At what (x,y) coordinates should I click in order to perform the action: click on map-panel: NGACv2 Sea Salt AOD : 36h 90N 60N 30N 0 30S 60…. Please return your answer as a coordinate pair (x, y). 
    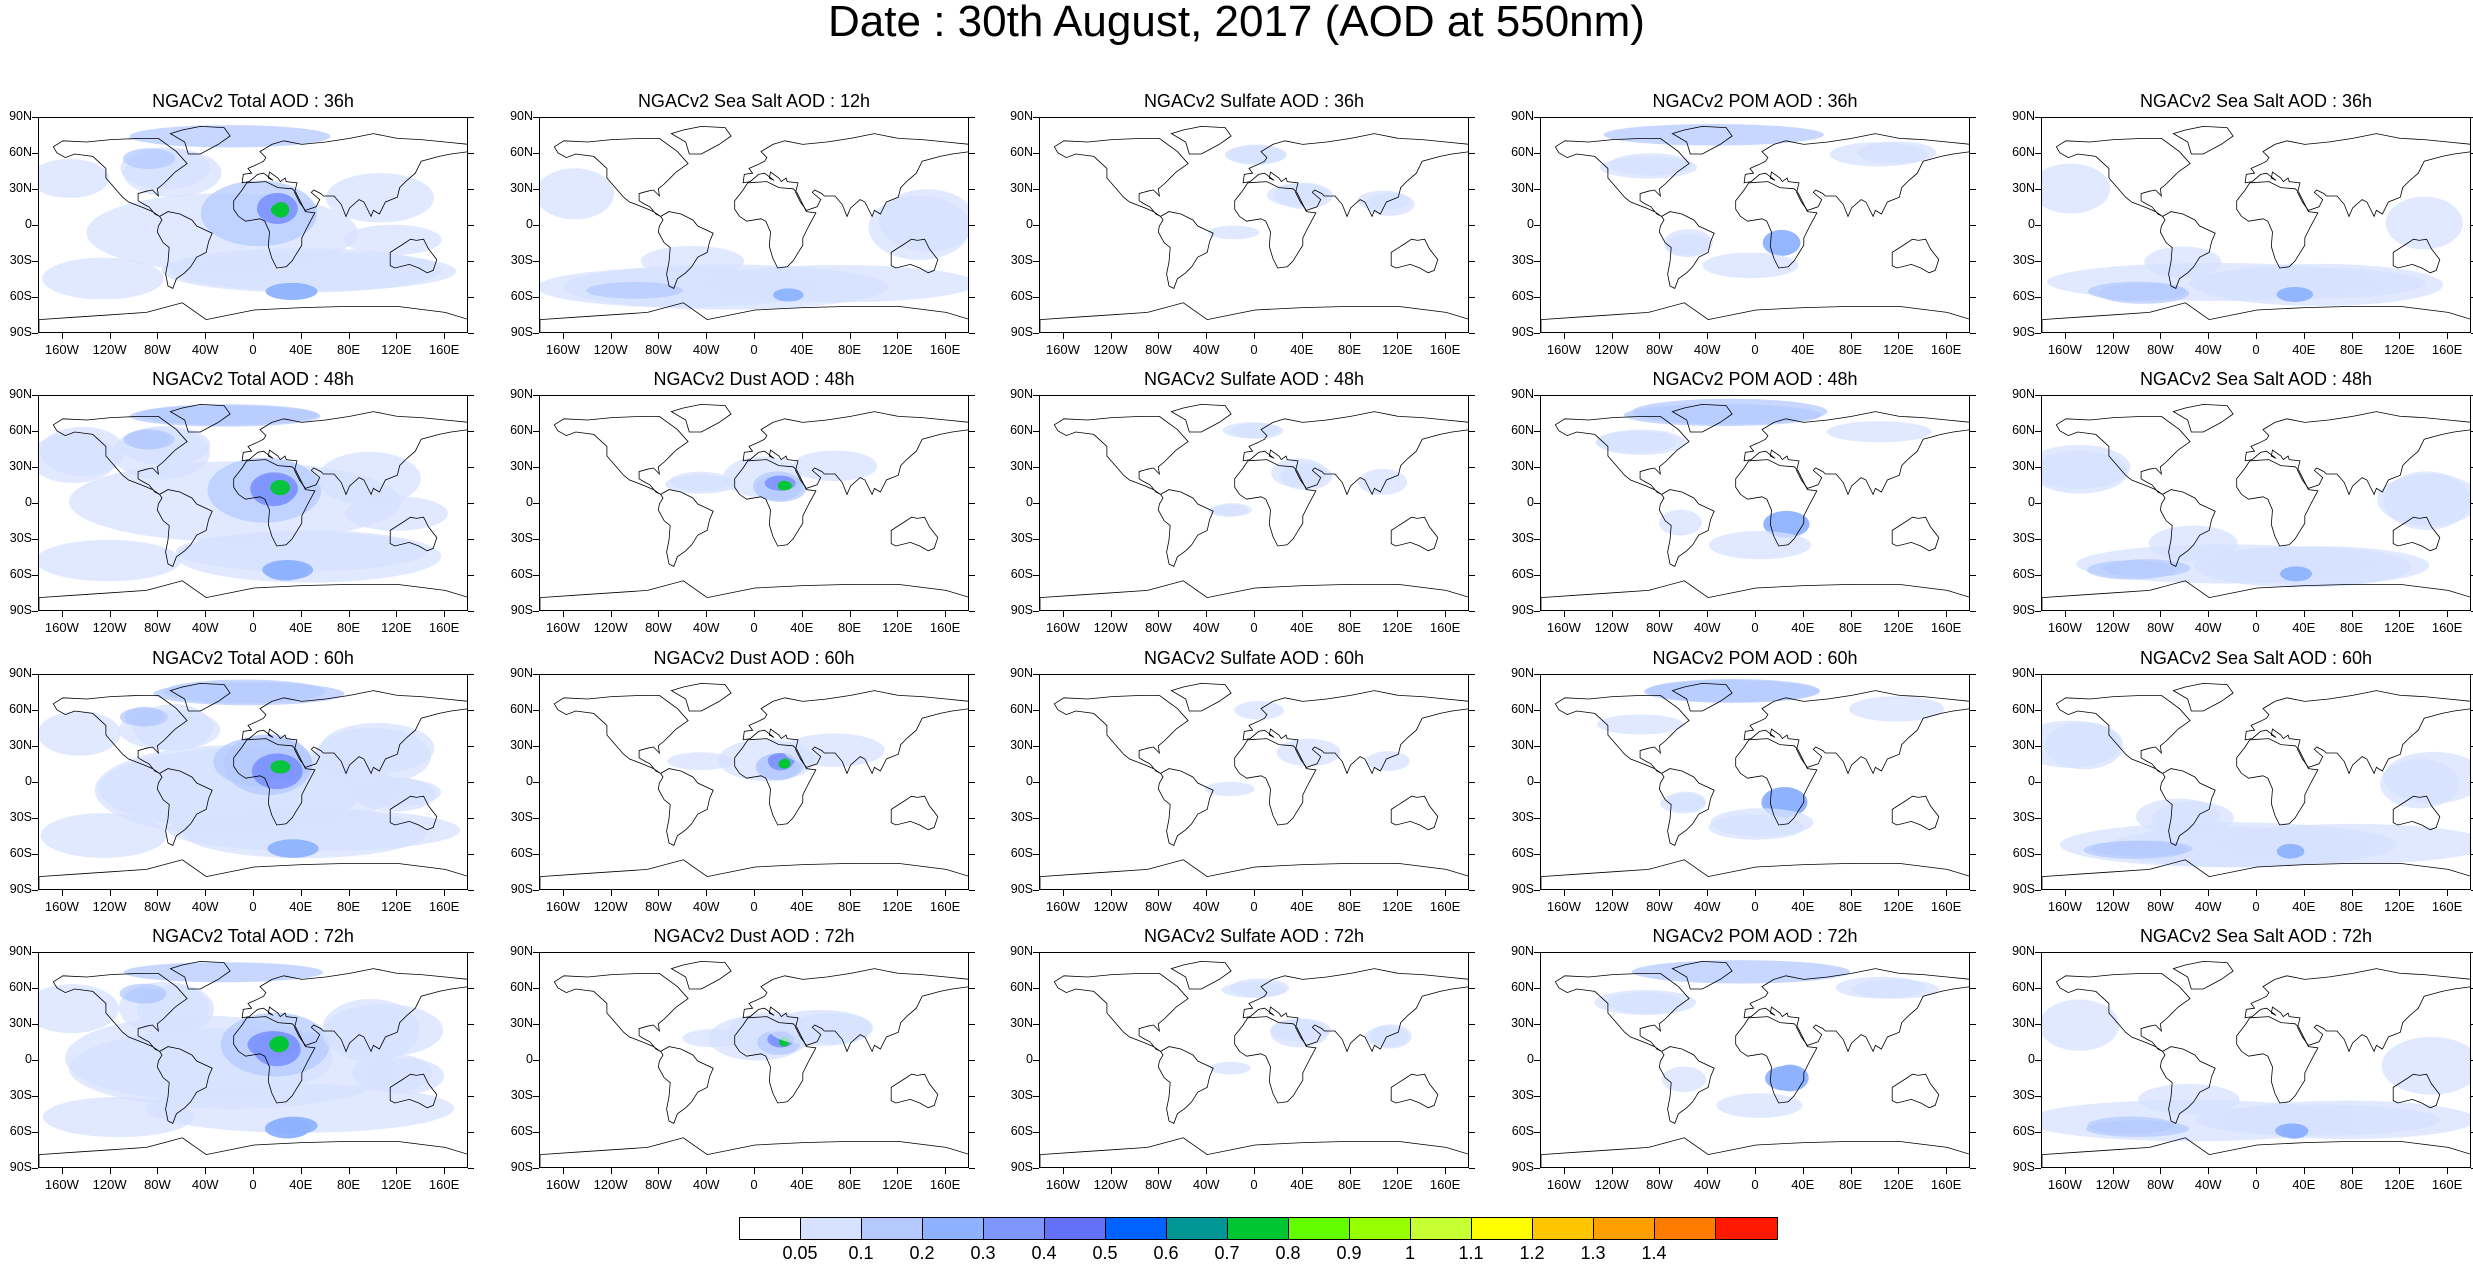
    Looking at the image, I should click on (2238, 229).